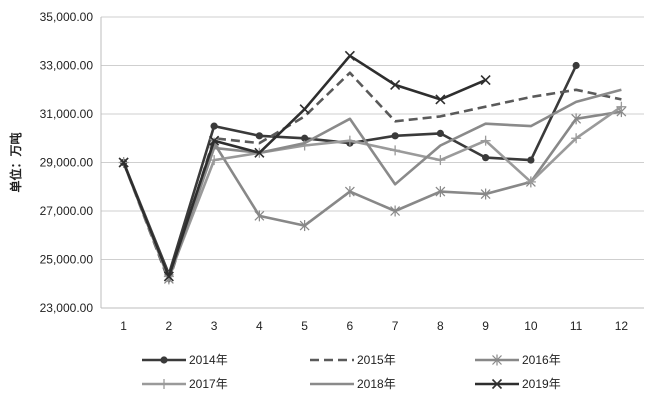 The width and height of the screenshot is (654, 400). I want to click on legend-label: 2014年, so click(208, 360).